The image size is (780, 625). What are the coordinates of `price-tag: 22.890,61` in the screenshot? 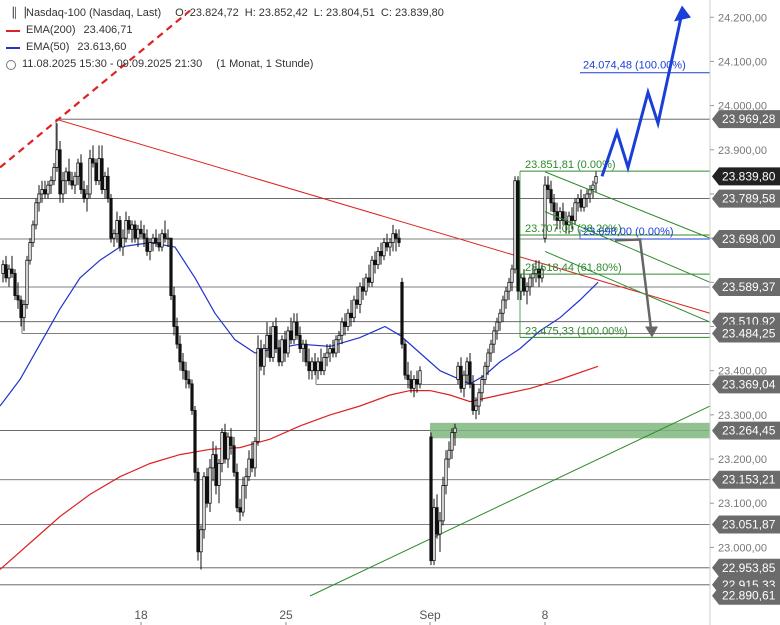 It's located at (746, 595).